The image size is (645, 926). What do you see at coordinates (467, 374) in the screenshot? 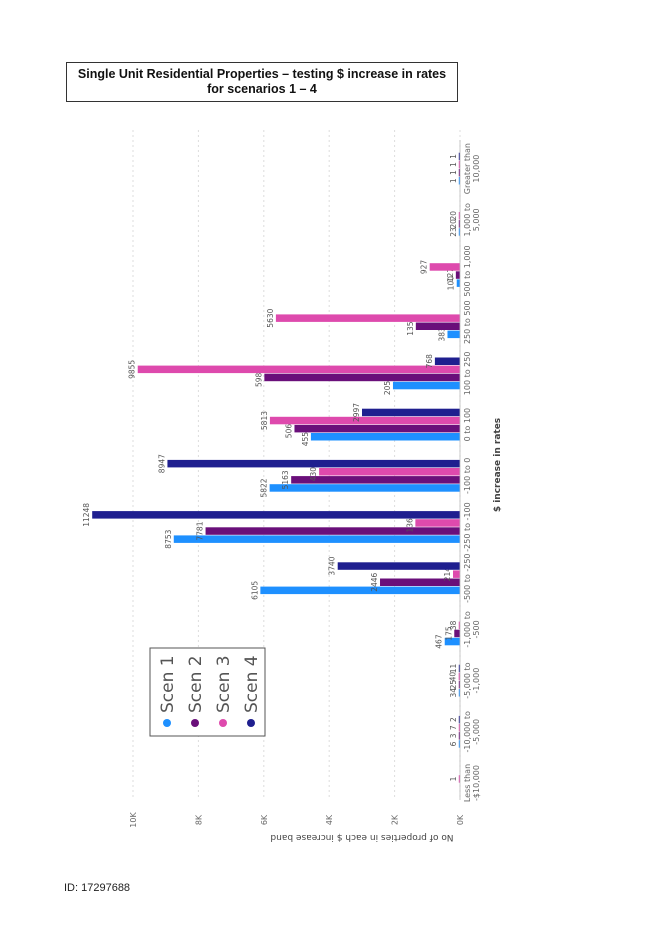
I see `category-label: 100 to 250` at bounding box center [467, 374].